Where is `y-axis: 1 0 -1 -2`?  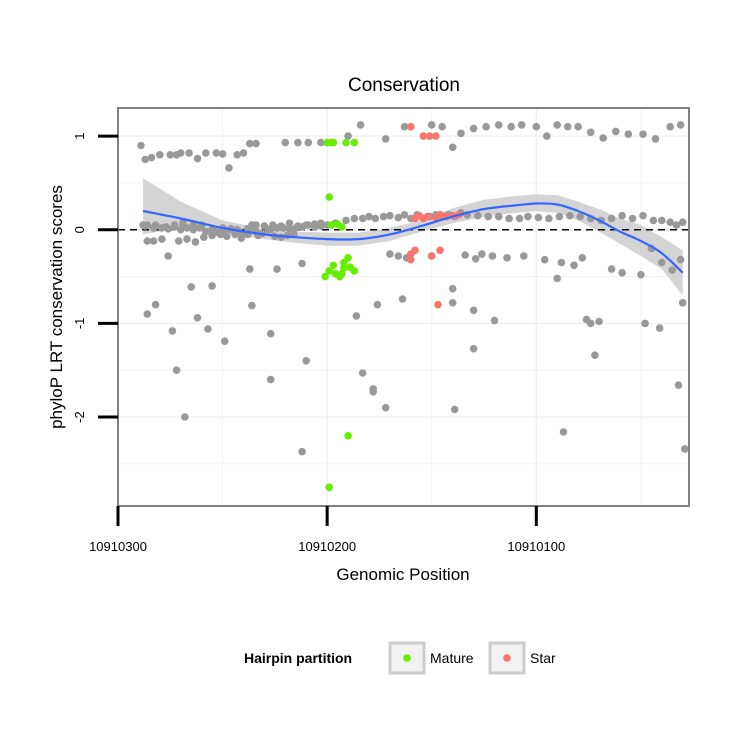 y-axis: 1 0 -1 -2 is located at coordinates (95, 277).